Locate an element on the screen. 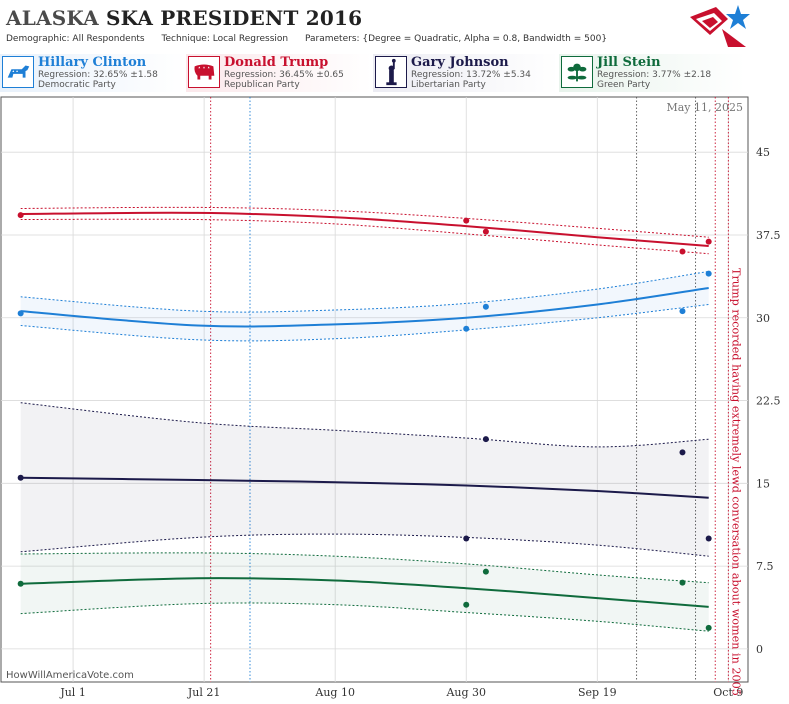  series-donald-trump is located at coordinates (364, 230).